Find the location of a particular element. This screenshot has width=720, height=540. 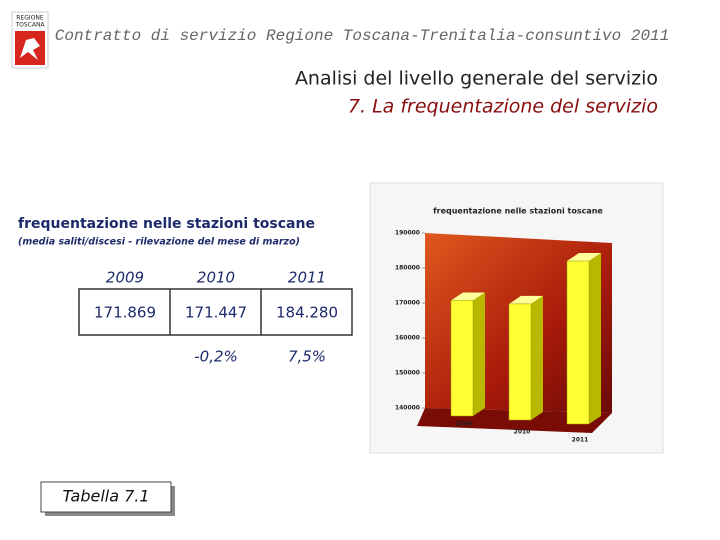

y-tick-label: 140000 is located at coordinates (407, 408).